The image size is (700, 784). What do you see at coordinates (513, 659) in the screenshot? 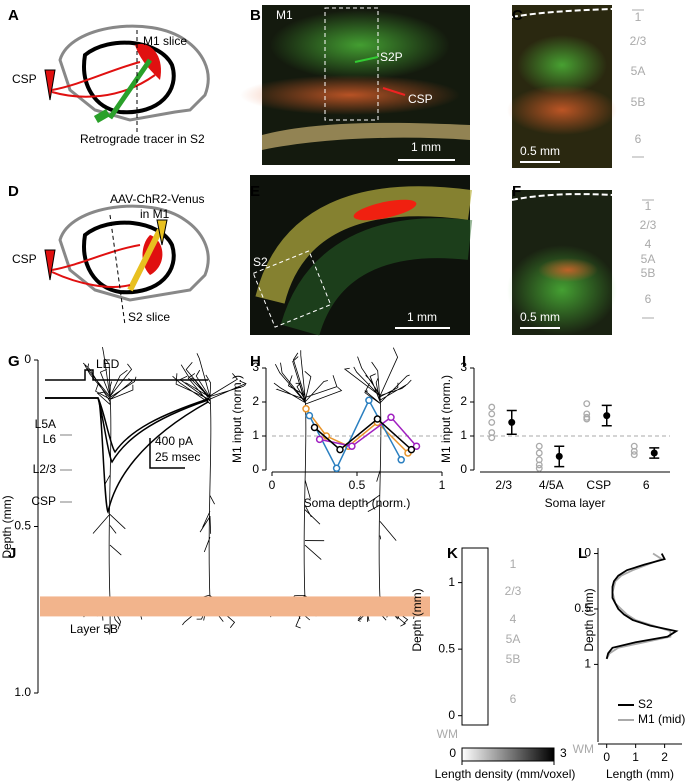
I see `layer-label: 5B` at bounding box center [513, 659].